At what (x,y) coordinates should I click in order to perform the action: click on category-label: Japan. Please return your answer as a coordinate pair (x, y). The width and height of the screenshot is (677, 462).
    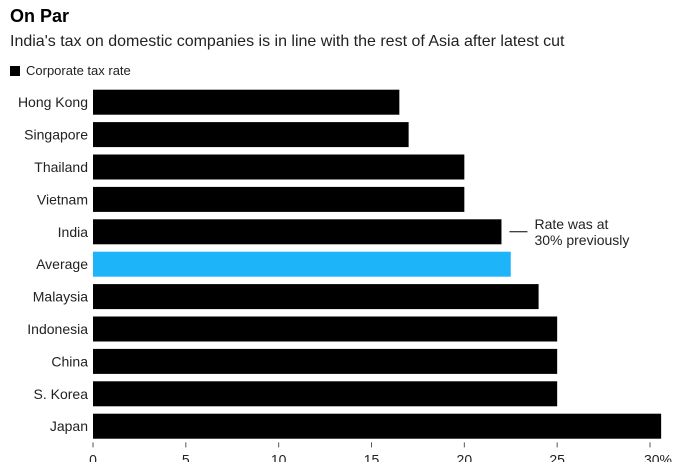
    Looking at the image, I should click on (69, 426).